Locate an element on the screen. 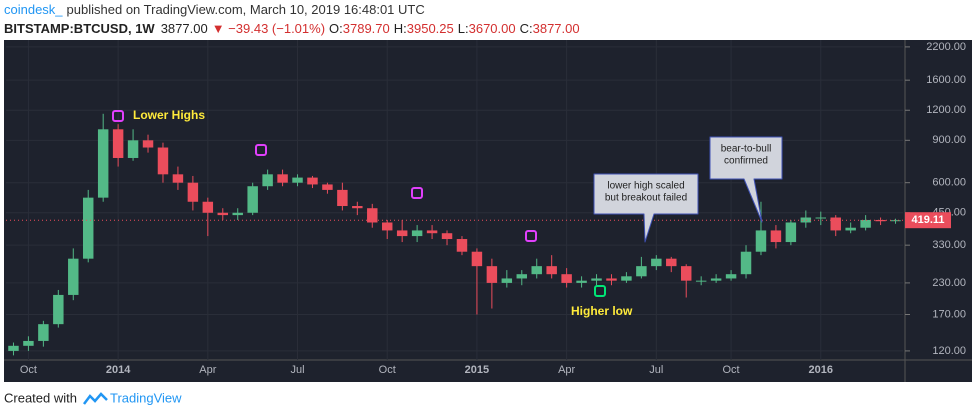 This screenshot has width=975, height=417. ohlc-value: 3789.70 is located at coordinates (366, 28).